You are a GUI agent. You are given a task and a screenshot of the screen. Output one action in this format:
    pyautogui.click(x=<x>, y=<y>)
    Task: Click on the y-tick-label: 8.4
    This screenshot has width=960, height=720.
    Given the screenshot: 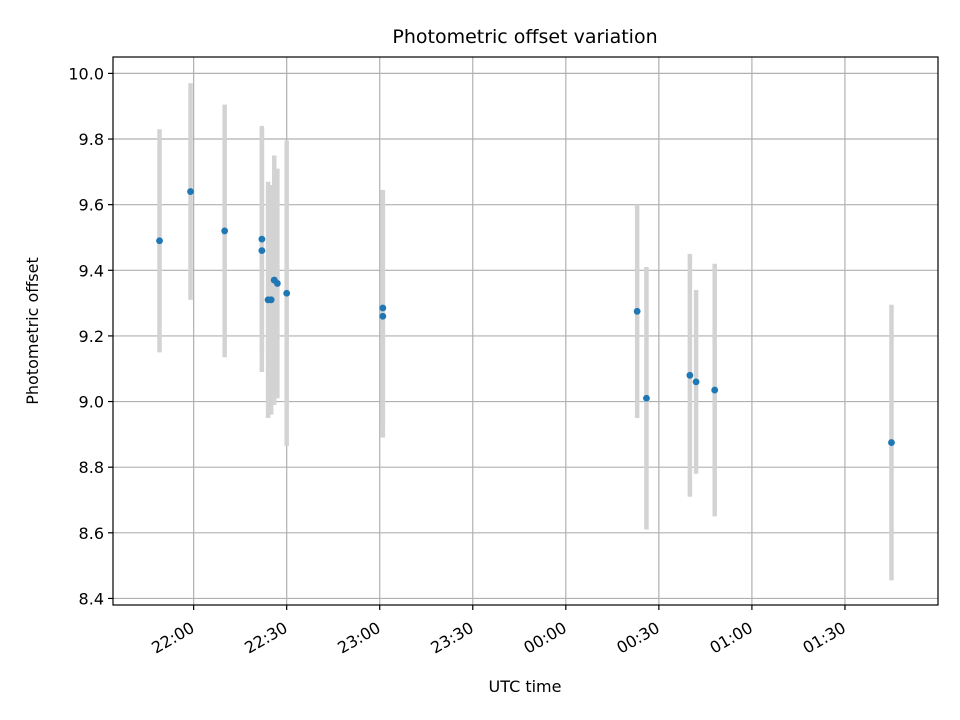 What is the action you would take?
    pyautogui.click(x=91, y=598)
    